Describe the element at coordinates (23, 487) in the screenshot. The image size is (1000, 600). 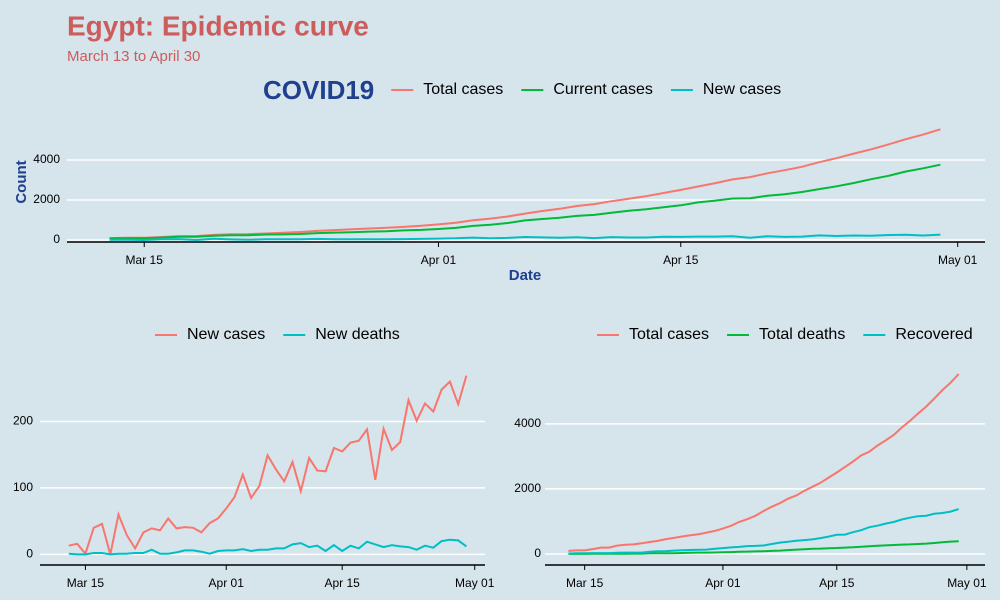
I see `y-tick-label: 100` at that location.